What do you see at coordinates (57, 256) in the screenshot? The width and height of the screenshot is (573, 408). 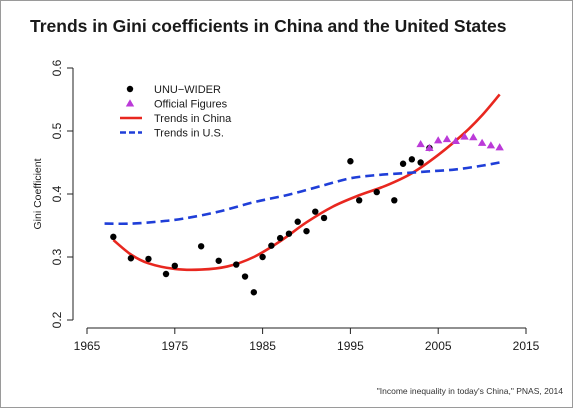 I see `y-tick-label: 0.3` at bounding box center [57, 256].